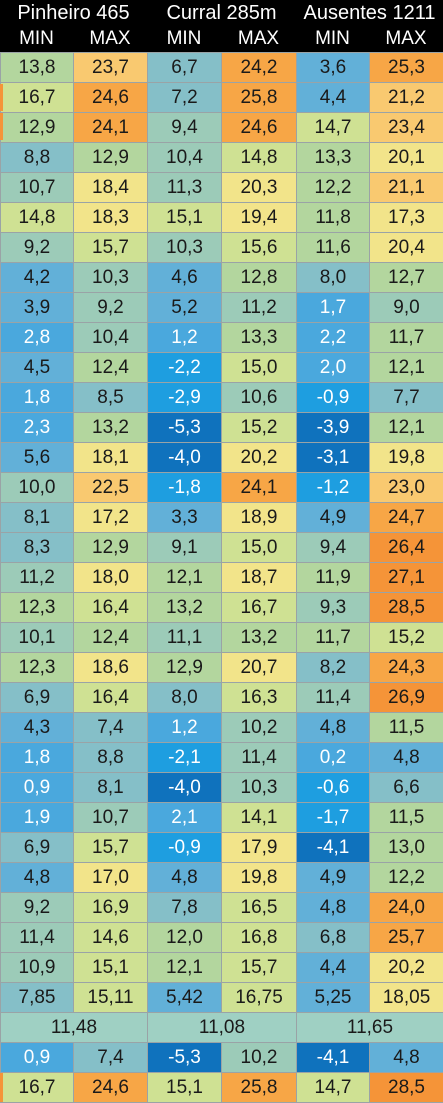 This screenshot has height=1103, width=443. Describe the element at coordinates (259, 637) in the screenshot. I see `table-cell: 13,2` at that location.